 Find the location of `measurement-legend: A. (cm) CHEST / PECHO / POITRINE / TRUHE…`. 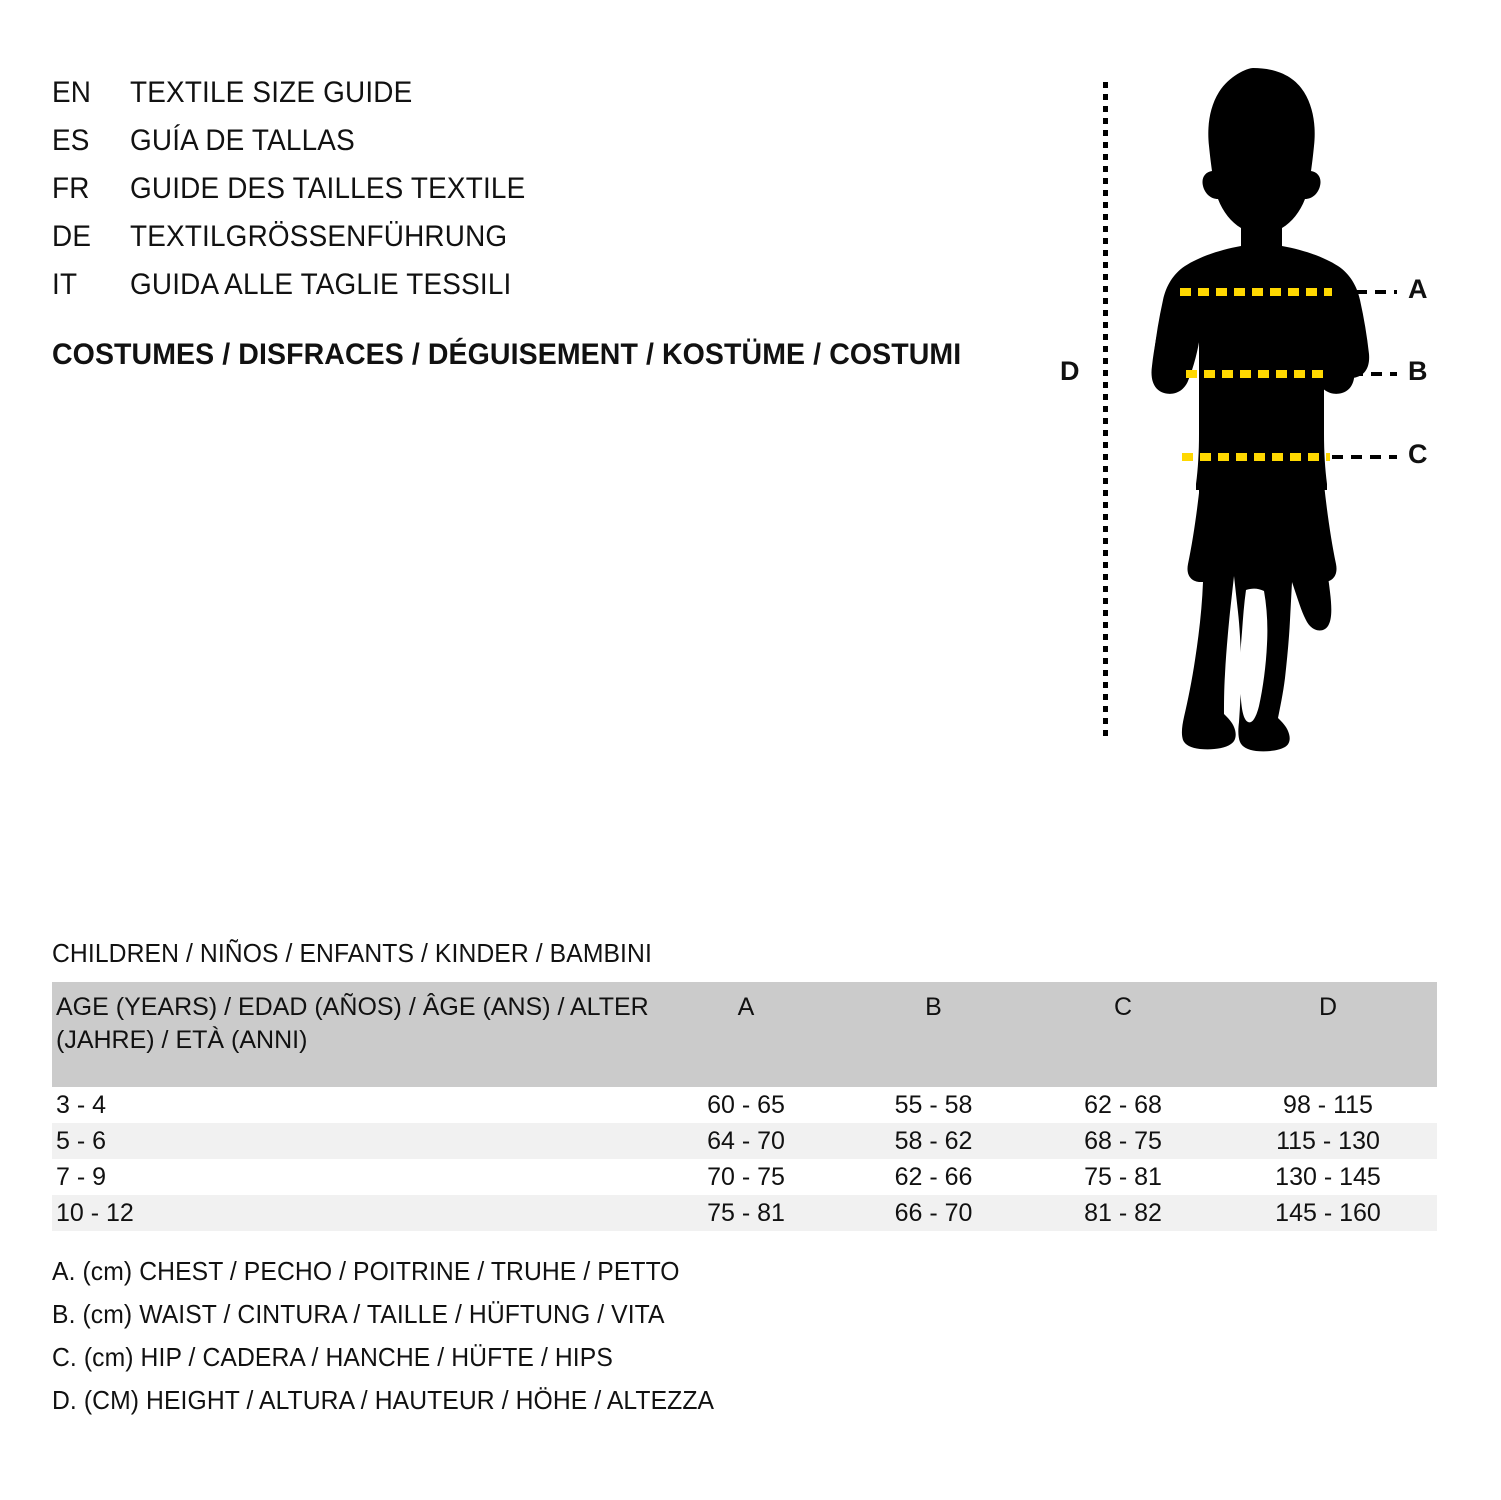

measurement-legend: A. (cm) CHEST / PECHO / POITRINE / TRUHE… is located at coordinates (452, 1336).